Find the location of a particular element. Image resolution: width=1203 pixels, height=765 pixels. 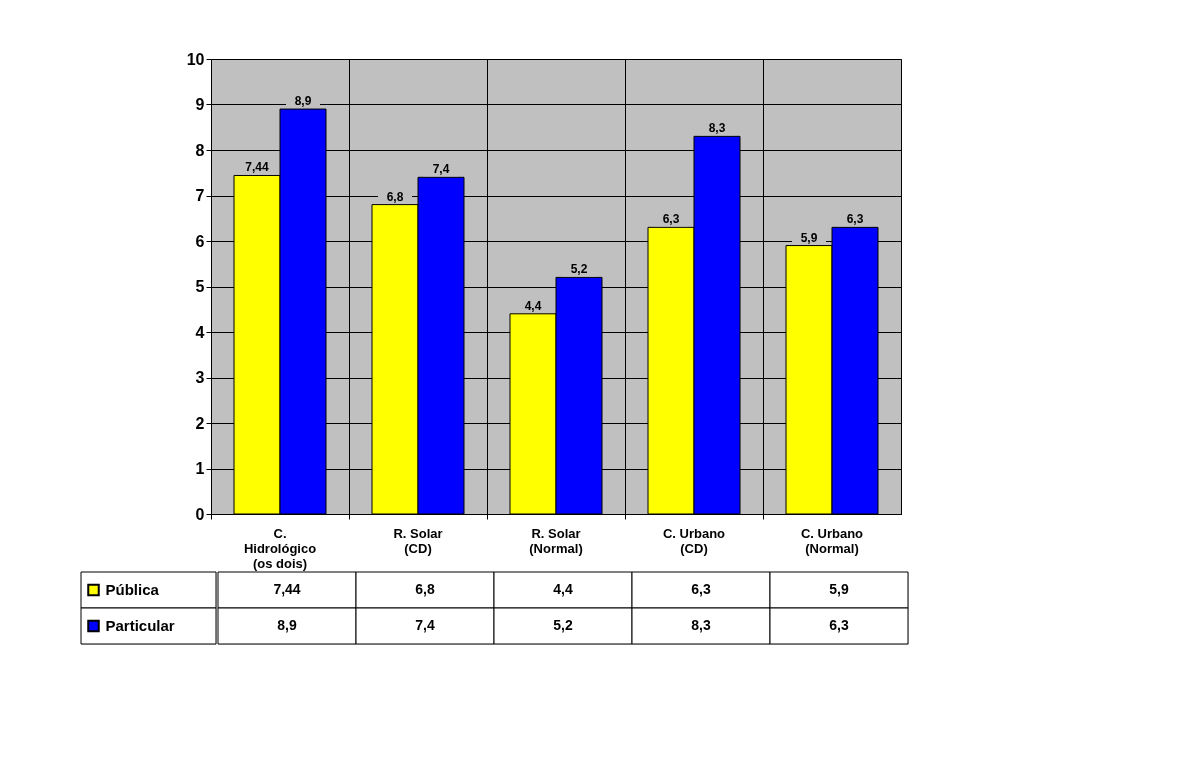

data-label: 5,2 is located at coordinates (563, 625).